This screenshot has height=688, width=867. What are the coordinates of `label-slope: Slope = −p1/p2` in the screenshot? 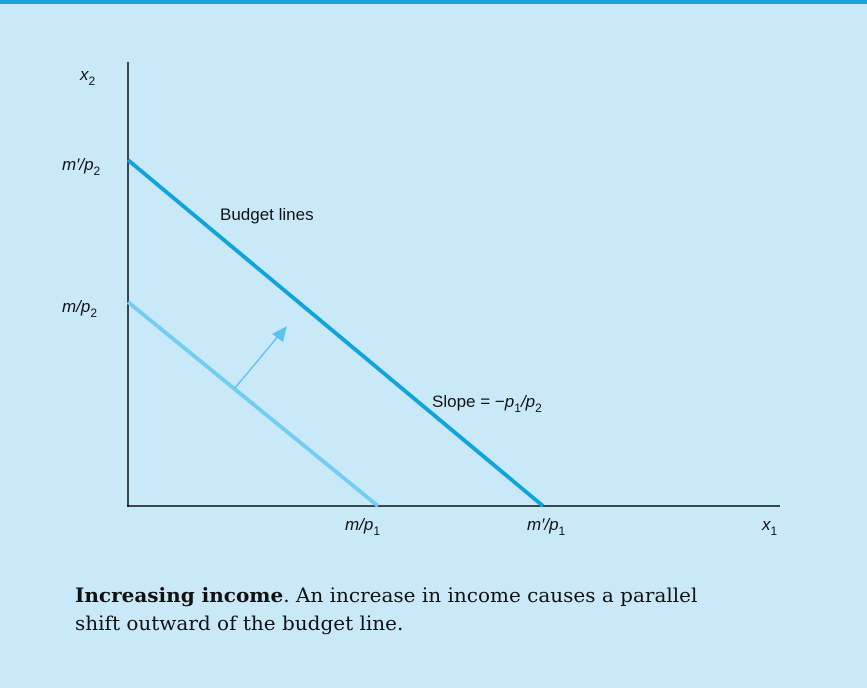 It's located at (487, 403).